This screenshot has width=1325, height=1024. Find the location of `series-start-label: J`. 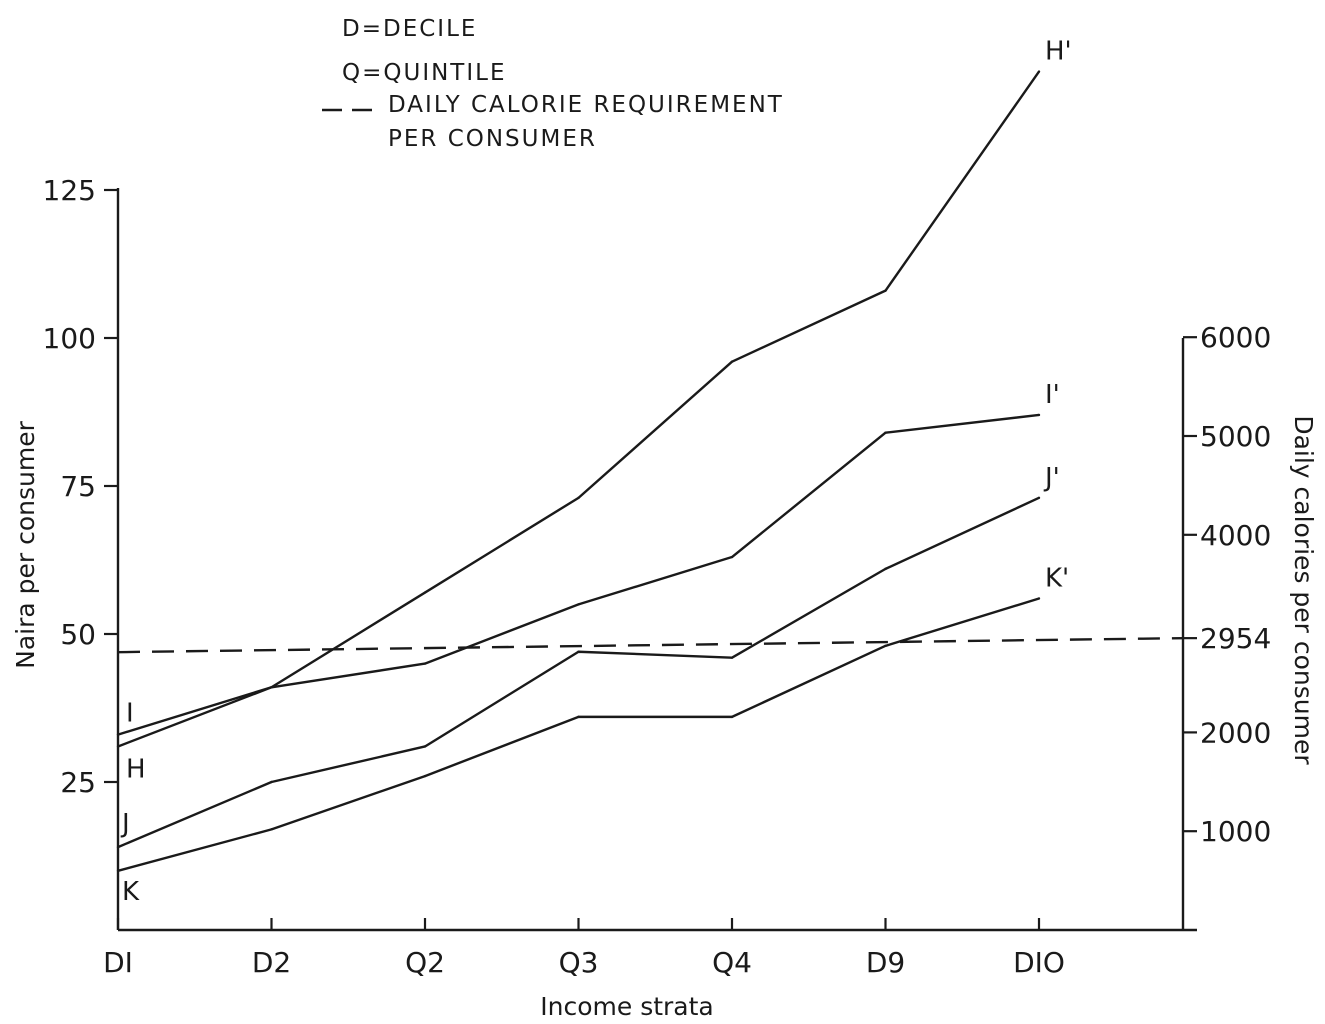

series-start-label: J is located at coordinates (125, 824).